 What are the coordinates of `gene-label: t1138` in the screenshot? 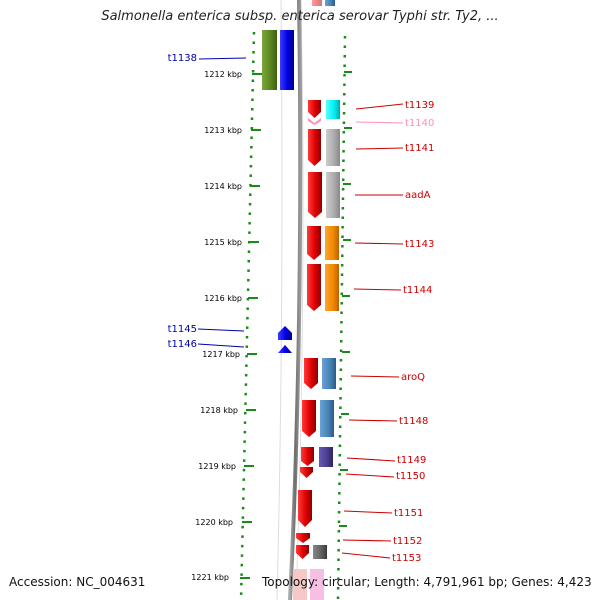 It's located at (182, 58).